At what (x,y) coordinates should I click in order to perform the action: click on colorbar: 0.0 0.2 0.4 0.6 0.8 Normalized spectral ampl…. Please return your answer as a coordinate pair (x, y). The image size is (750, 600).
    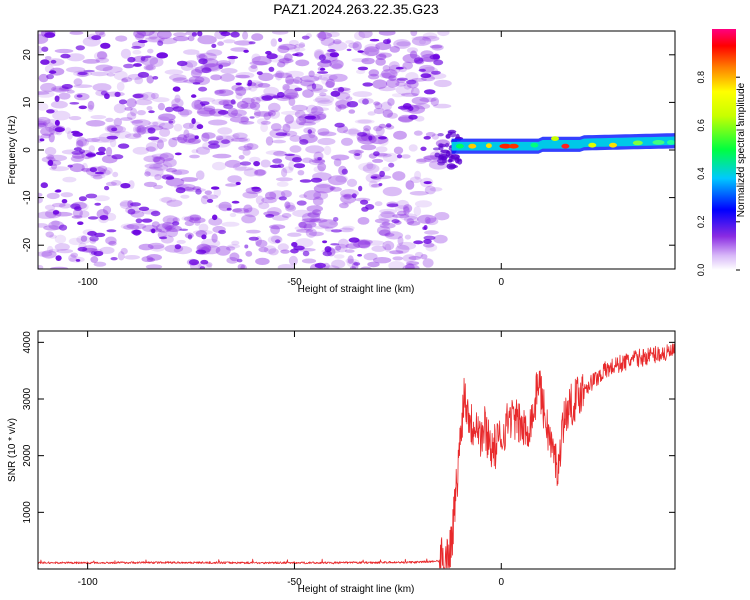
    Looking at the image, I should click on (721, 152).